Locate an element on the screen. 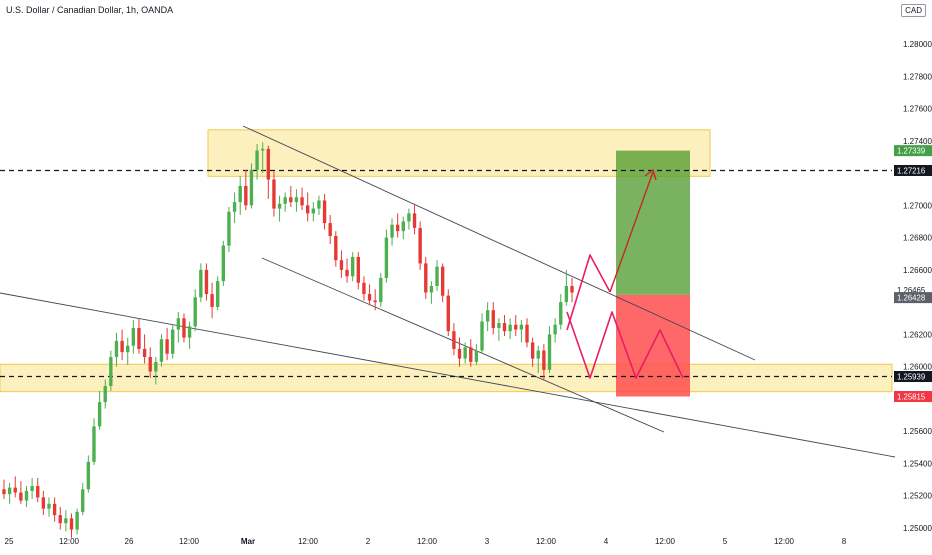 The height and width of the screenshot is (555, 932). bullish-path-zigzag is located at coordinates (588, 292).